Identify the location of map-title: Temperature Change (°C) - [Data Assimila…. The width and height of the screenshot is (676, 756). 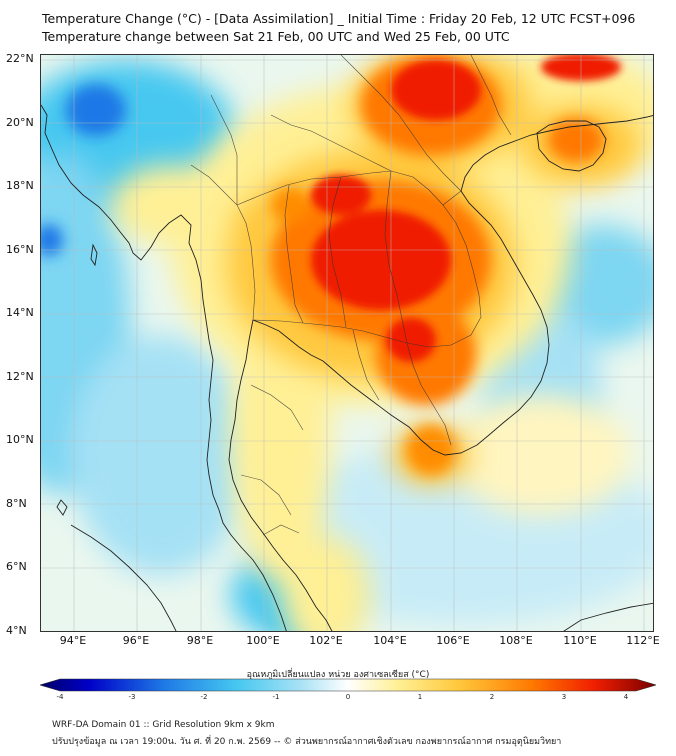
(339, 18).